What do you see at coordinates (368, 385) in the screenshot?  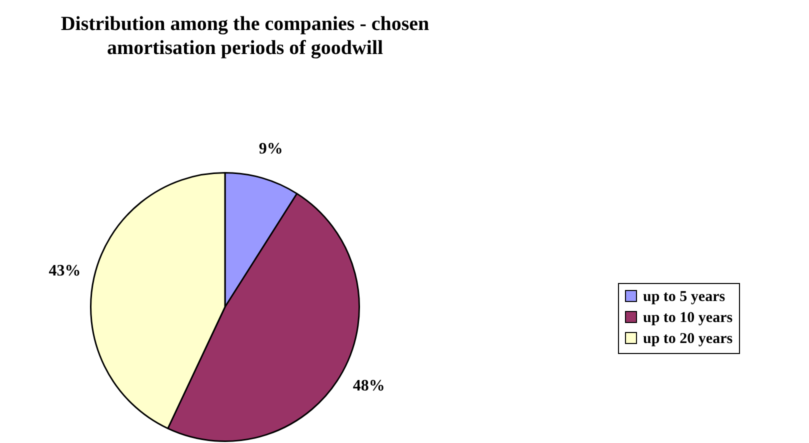 I see `data-label: 48%` at bounding box center [368, 385].